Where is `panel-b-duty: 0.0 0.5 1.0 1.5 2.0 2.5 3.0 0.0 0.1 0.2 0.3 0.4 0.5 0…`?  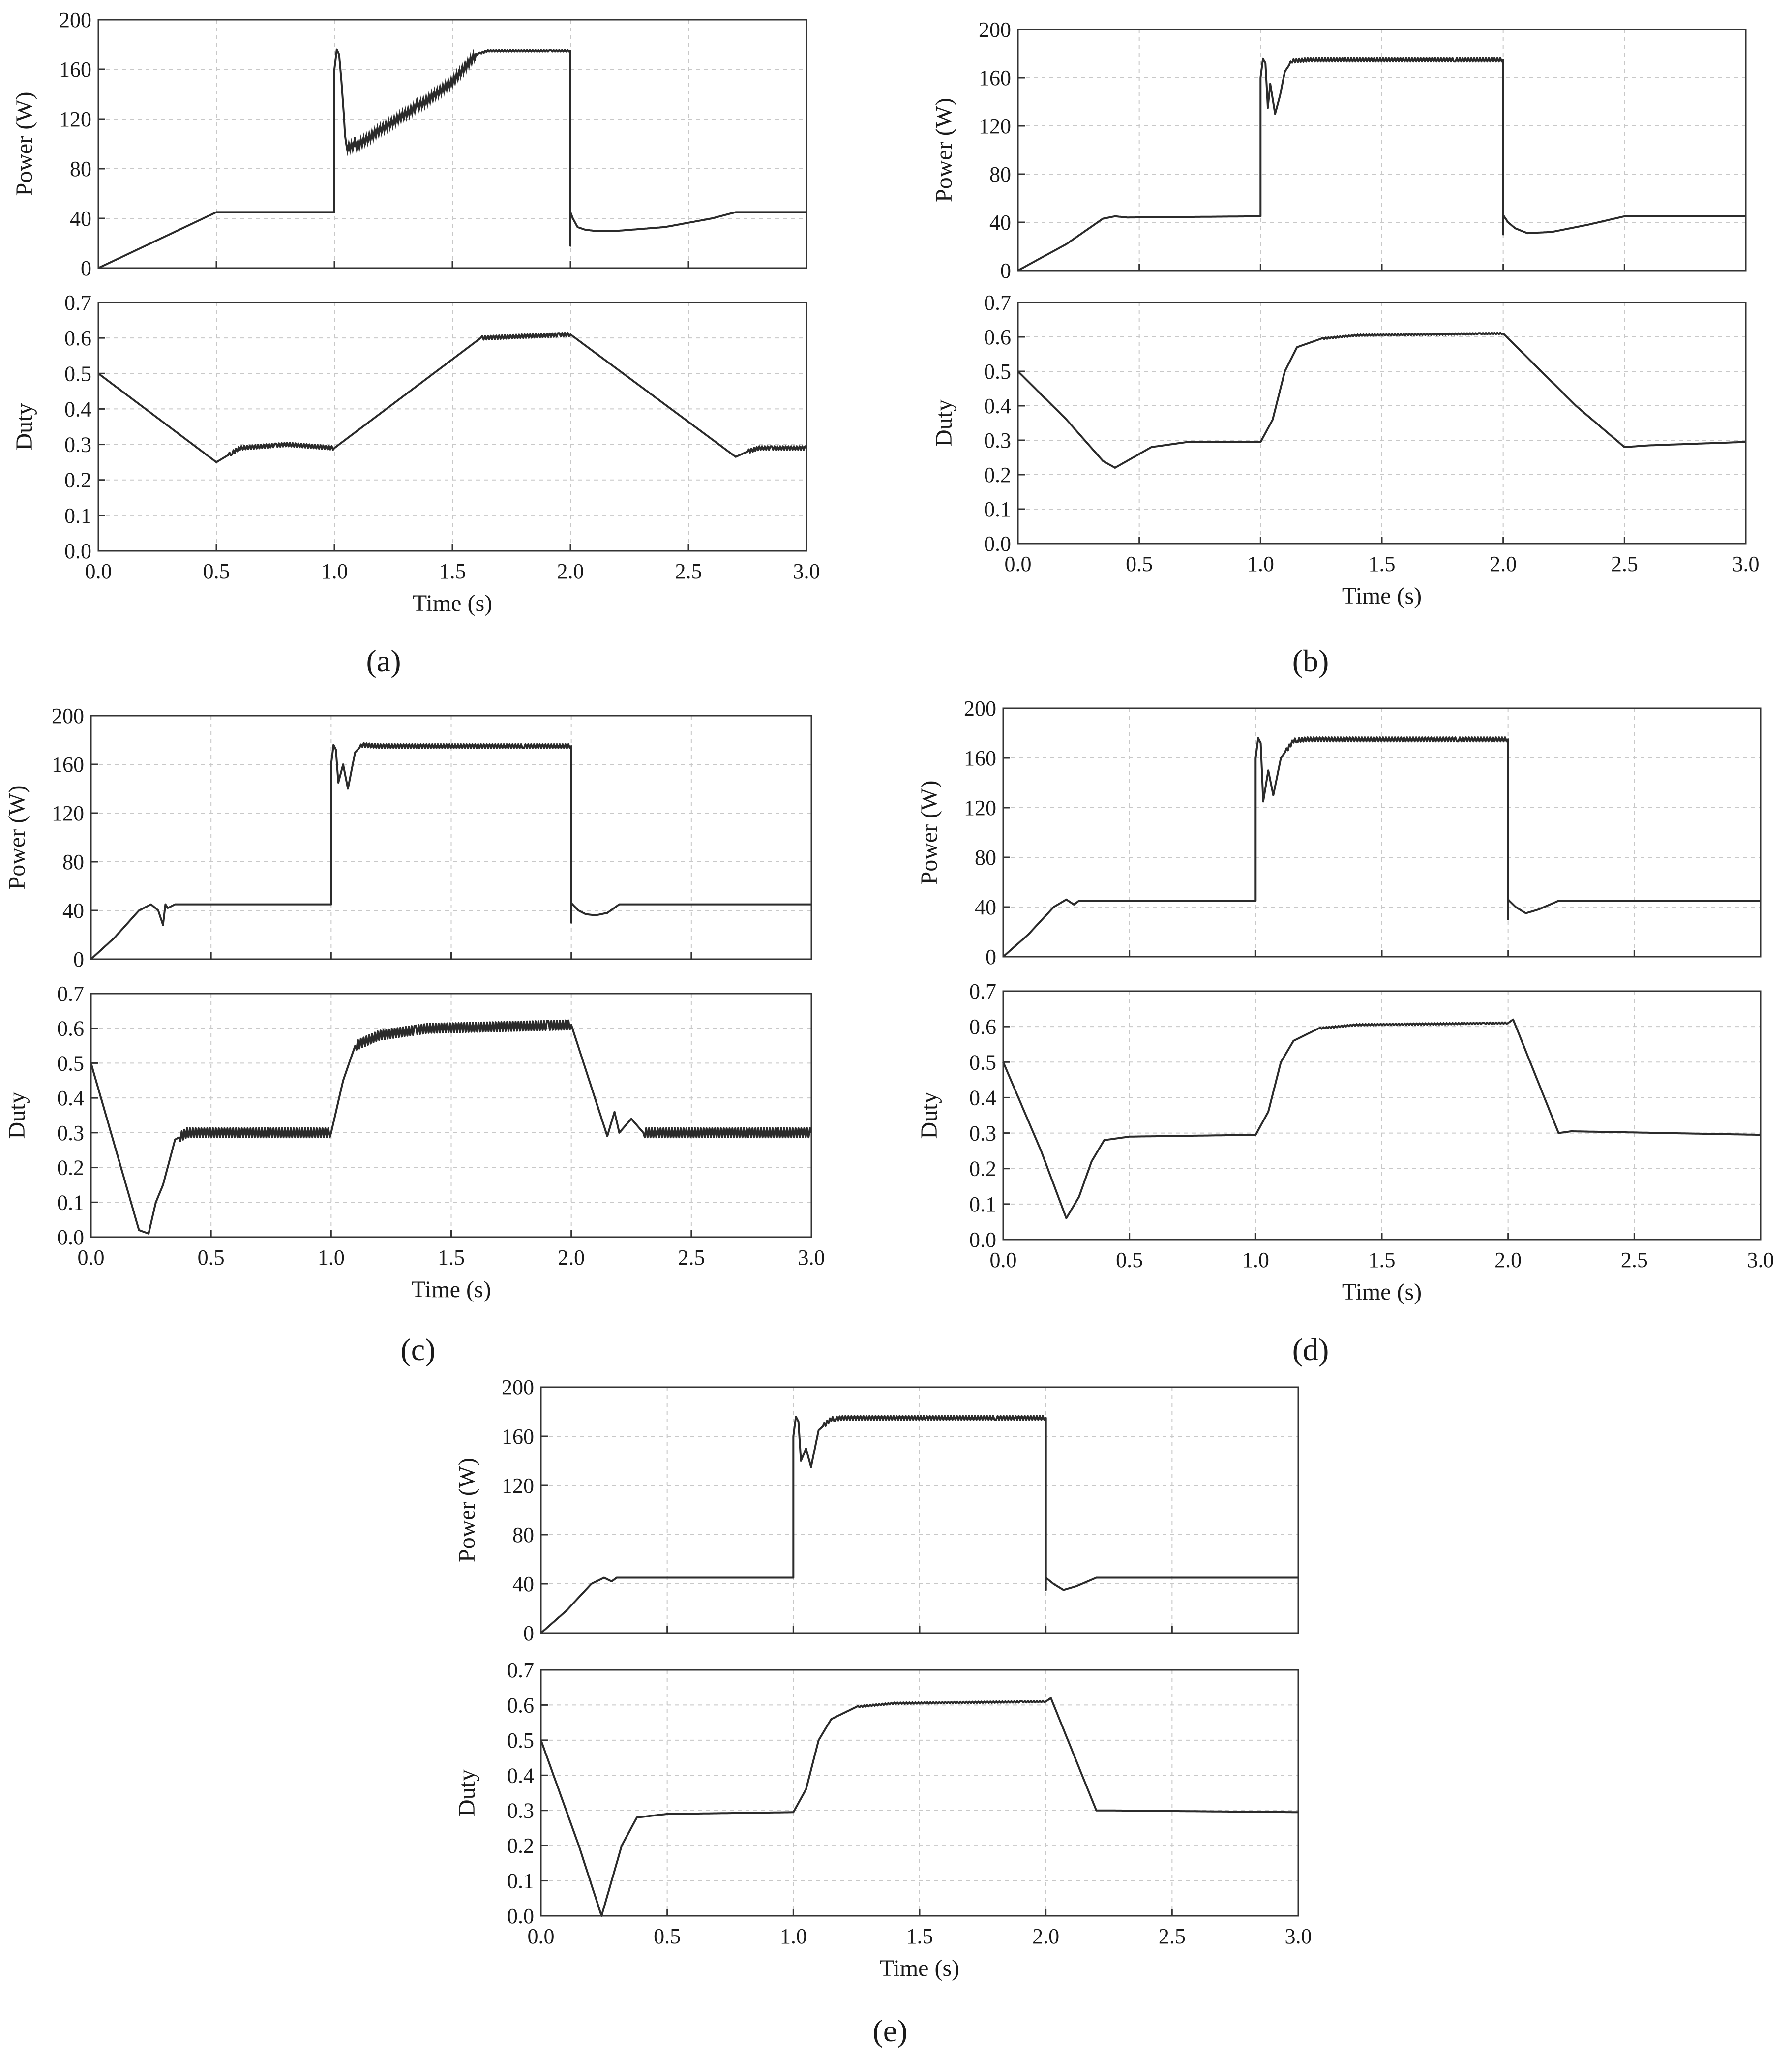 panel-b-duty: 0.0 0.5 1.0 1.5 2.0 2.5 3.0 0.0 0.1 0.2 0.3 0.4 0.5 0… is located at coordinates (1345, 450).